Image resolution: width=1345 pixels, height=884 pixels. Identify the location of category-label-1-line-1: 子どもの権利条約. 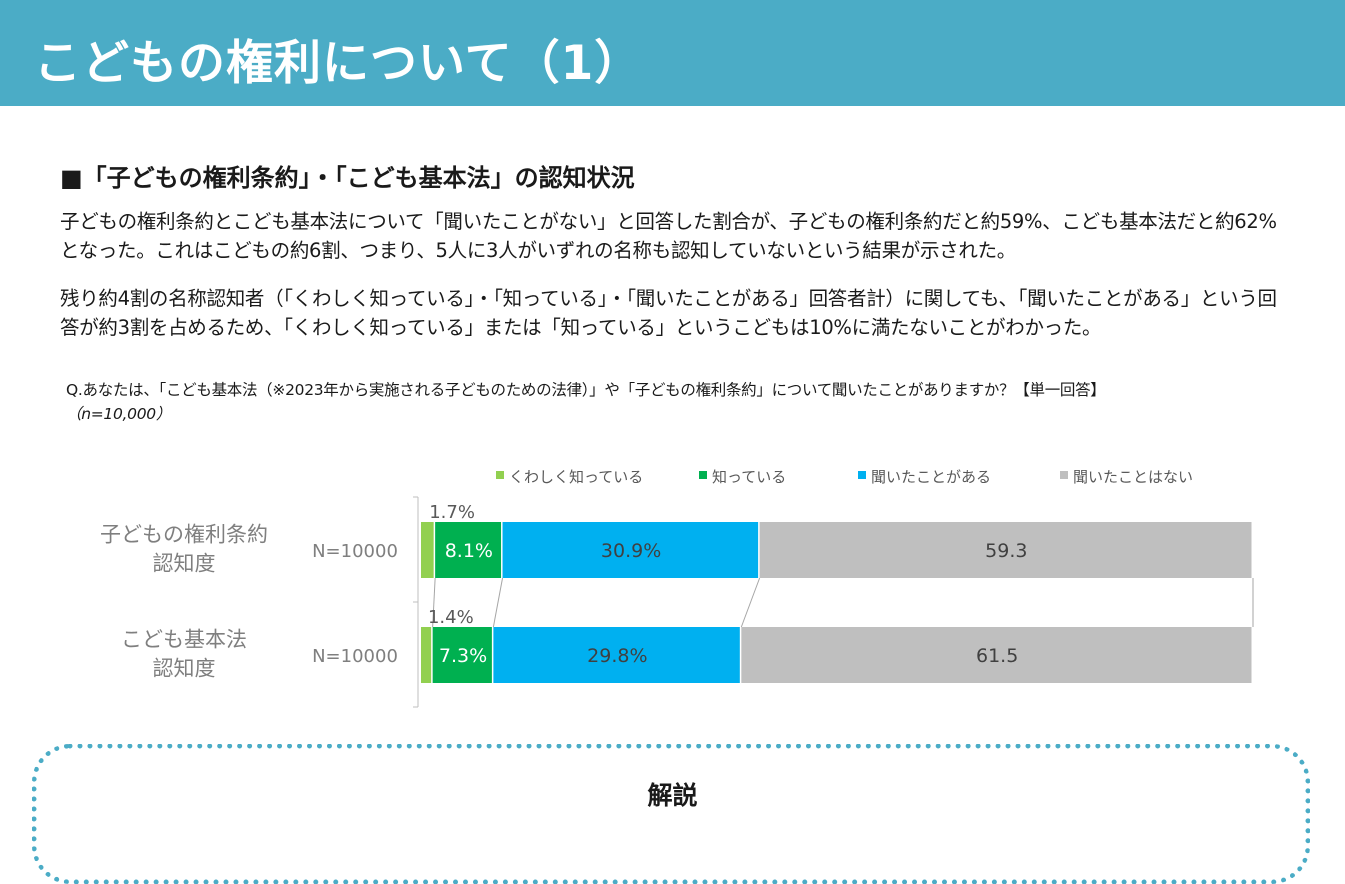
(184, 535).